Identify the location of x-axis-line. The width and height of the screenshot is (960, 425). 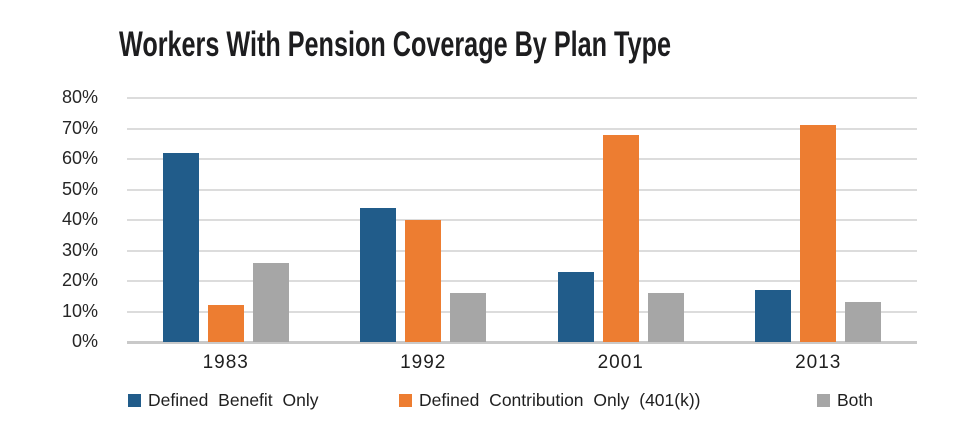
(522, 342).